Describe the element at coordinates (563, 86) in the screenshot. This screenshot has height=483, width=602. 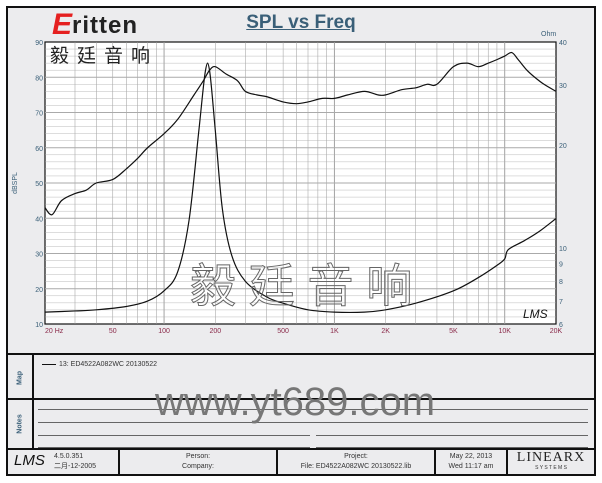
I see `y2-tick-label: 30` at that location.